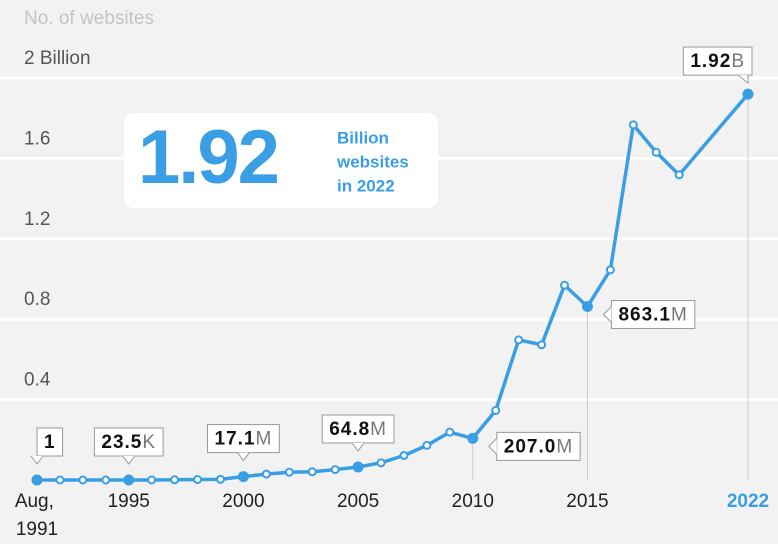 The width and height of the screenshot is (778, 544). I want to click on value-label-text: 863.1M, so click(652, 315).